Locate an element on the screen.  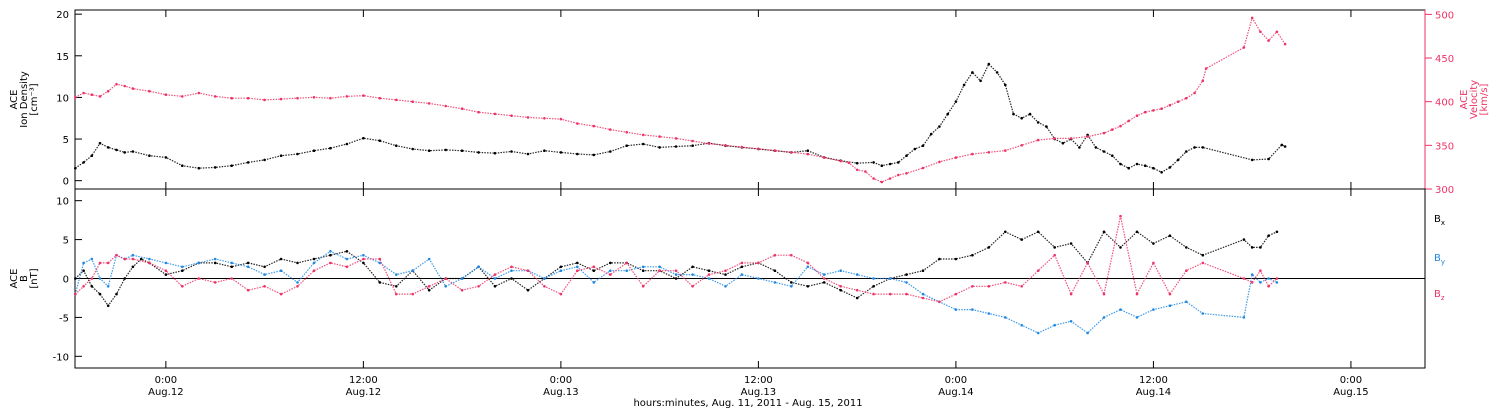
right-tick-label: 400 is located at coordinates (1444, 103).